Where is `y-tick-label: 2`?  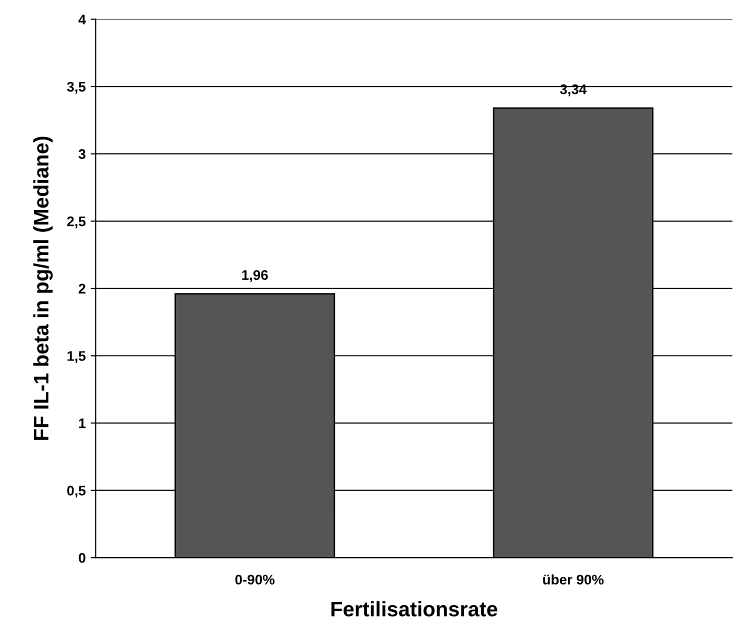 y-tick-label: 2 is located at coordinates (82, 289).